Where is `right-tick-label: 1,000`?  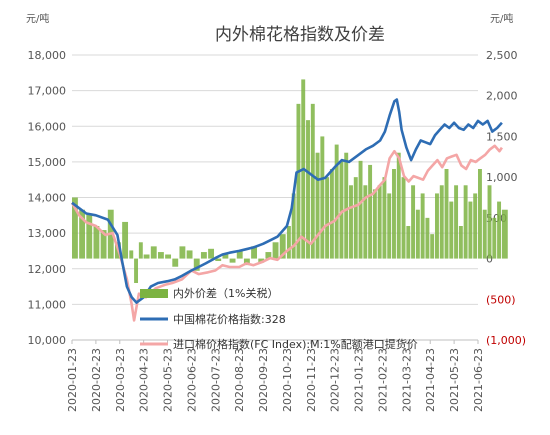 right-tick-label: 1,000 is located at coordinates (502, 177).